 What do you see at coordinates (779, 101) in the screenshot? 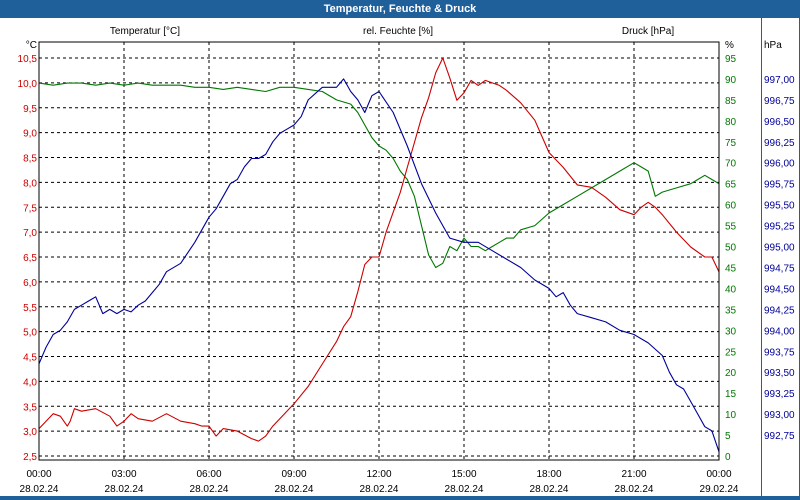
I see `pressure-tick-label: 996,75` at bounding box center [779, 101].